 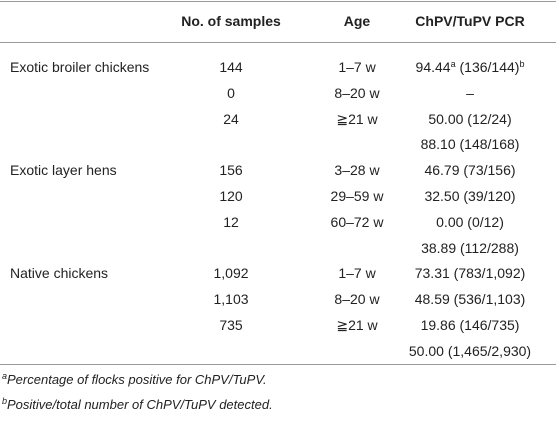 I want to click on table-cell: 0, so click(x=231, y=92).